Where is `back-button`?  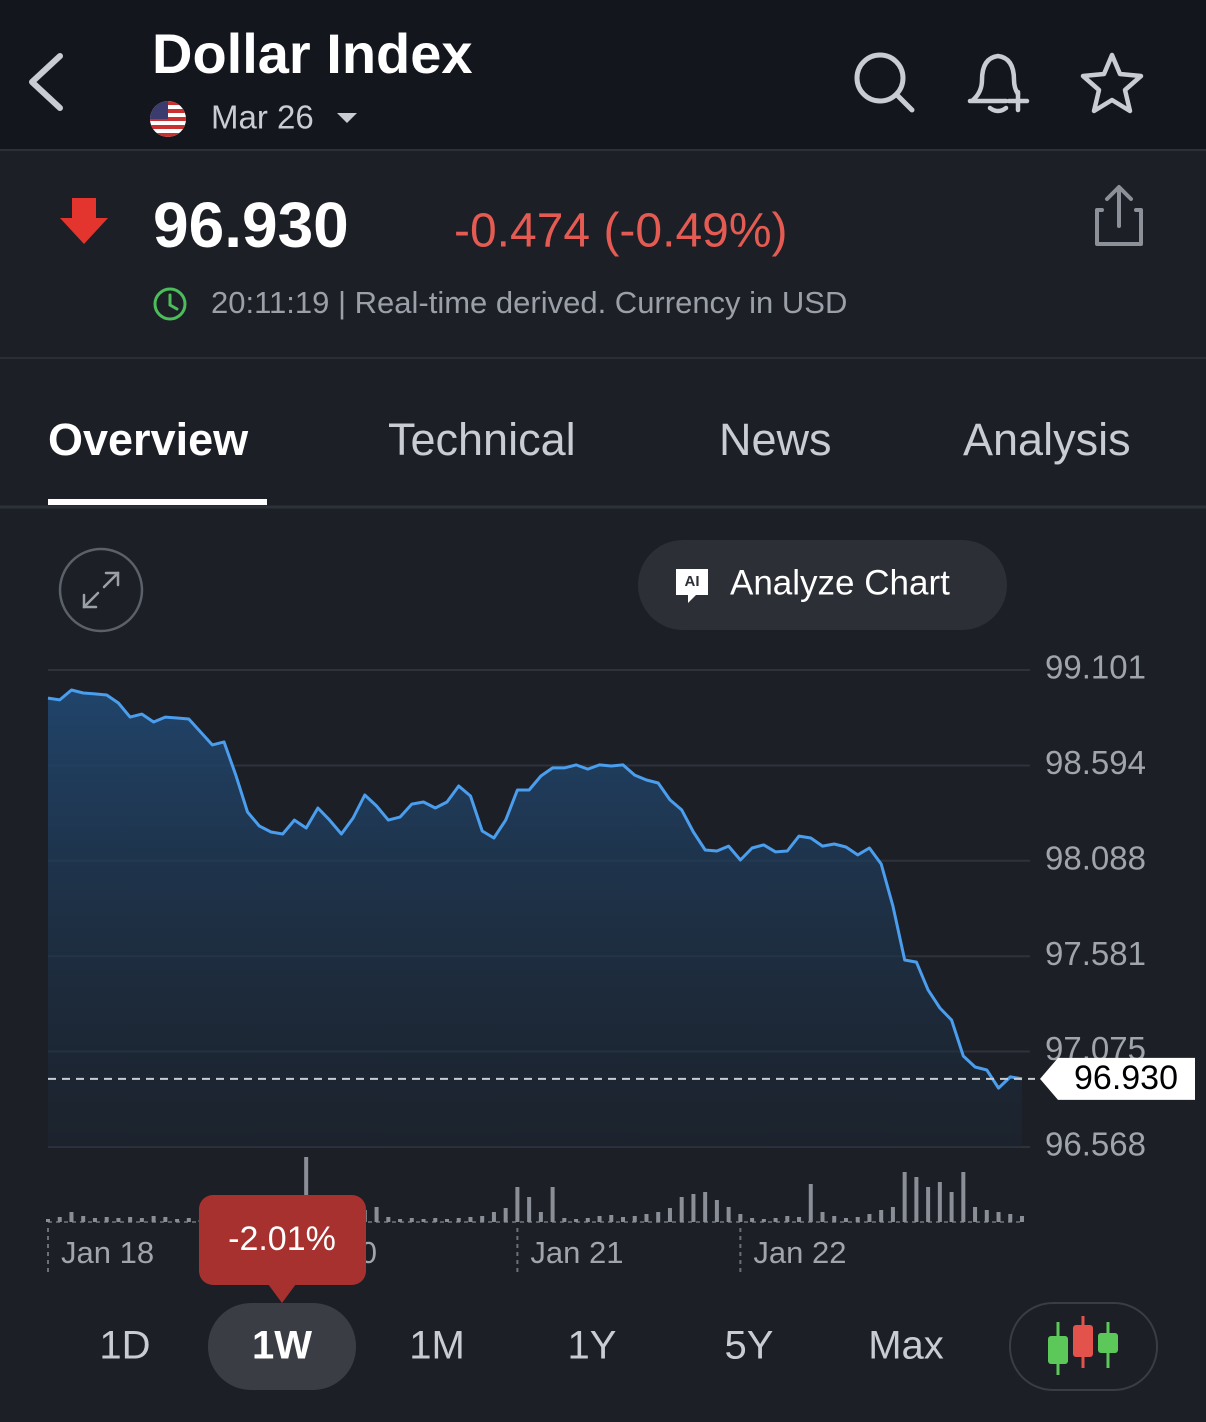 back-button is located at coordinates (46, 82).